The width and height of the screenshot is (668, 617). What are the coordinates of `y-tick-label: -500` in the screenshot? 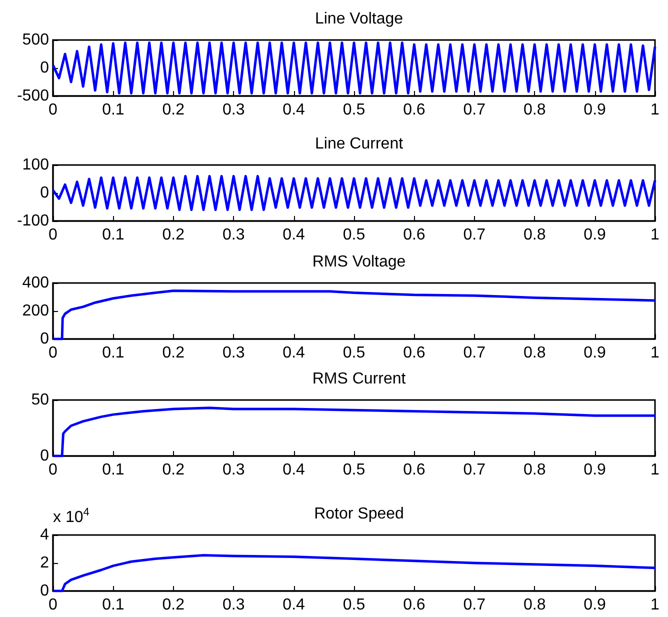 It's located at (33, 96).